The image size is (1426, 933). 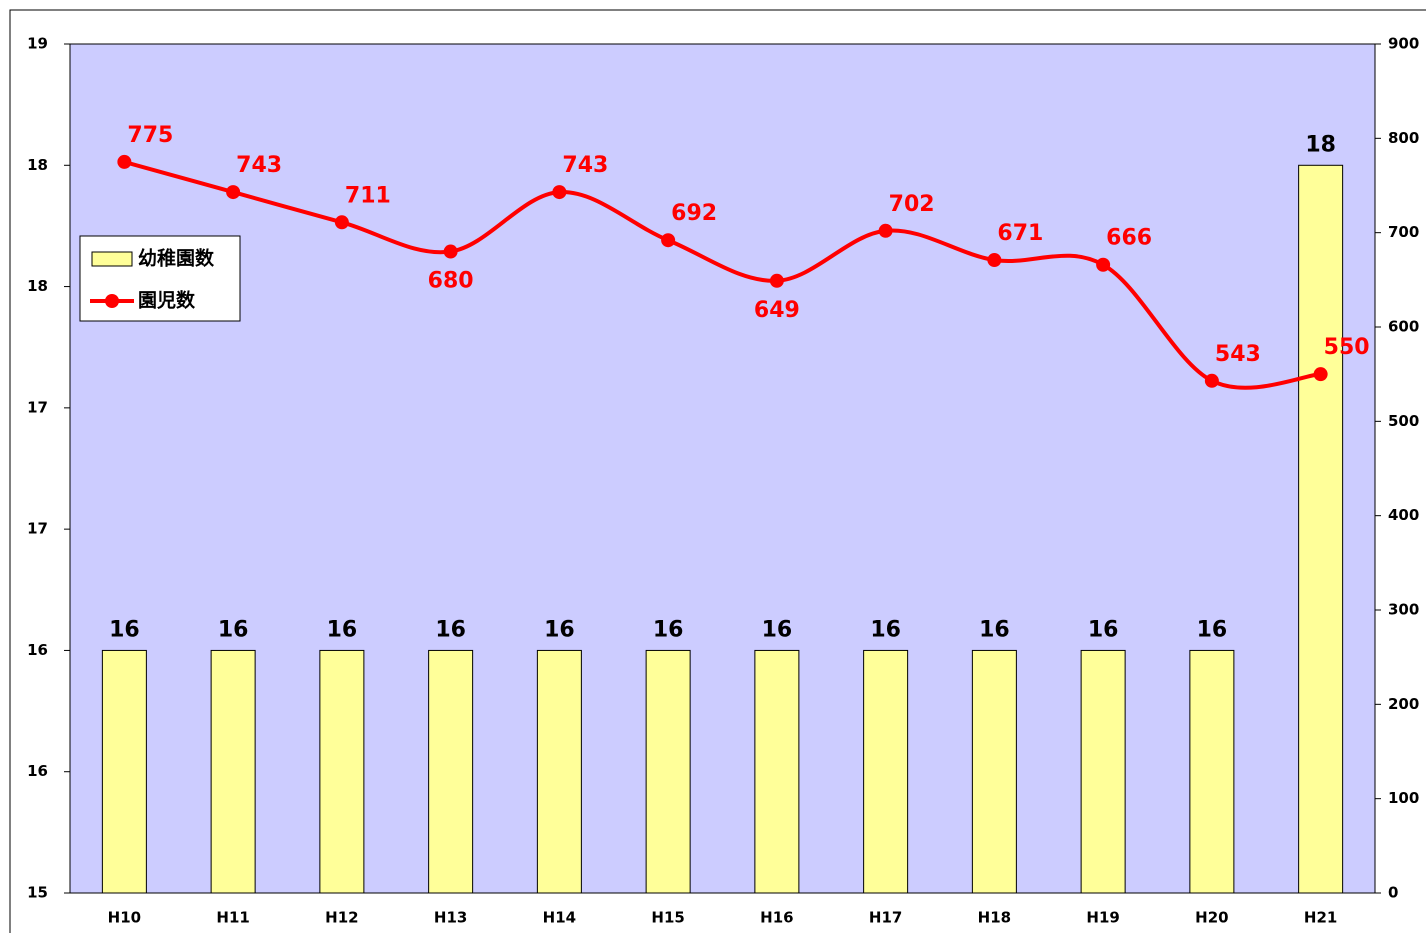 What do you see at coordinates (450, 918) in the screenshot?
I see `x-tick-label: H13` at bounding box center [450, 918].